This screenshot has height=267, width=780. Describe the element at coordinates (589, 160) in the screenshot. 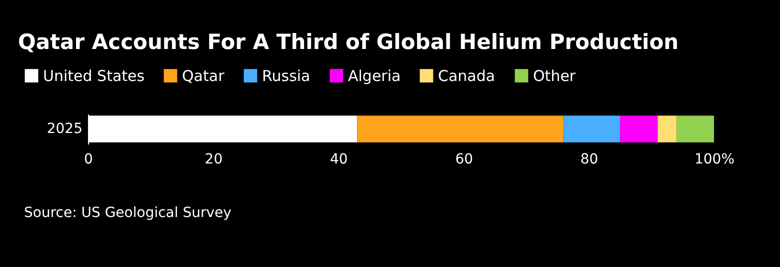

I see `x-tick-label: 80` at that location.